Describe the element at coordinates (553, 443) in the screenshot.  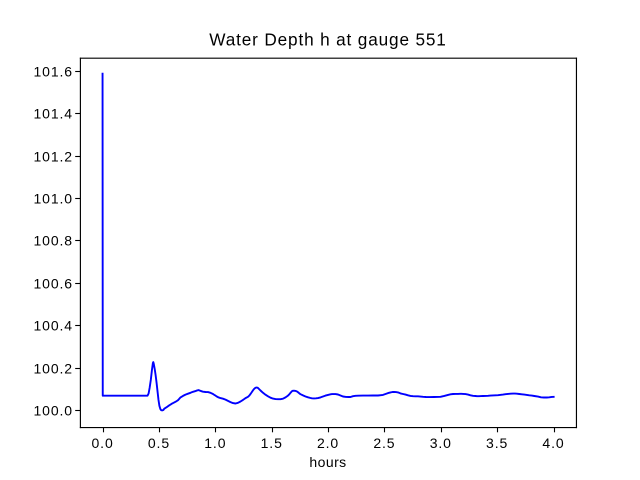
I see `svg-text: 4.0` at that location.